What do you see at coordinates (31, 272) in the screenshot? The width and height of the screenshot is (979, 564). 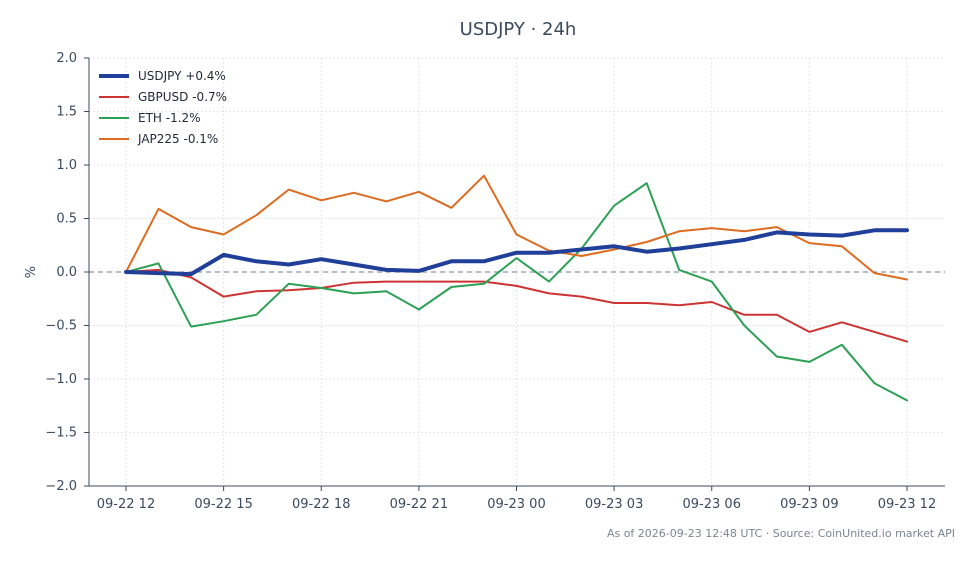 I see `y-axis-label: %` at bounding box center [31, 272].